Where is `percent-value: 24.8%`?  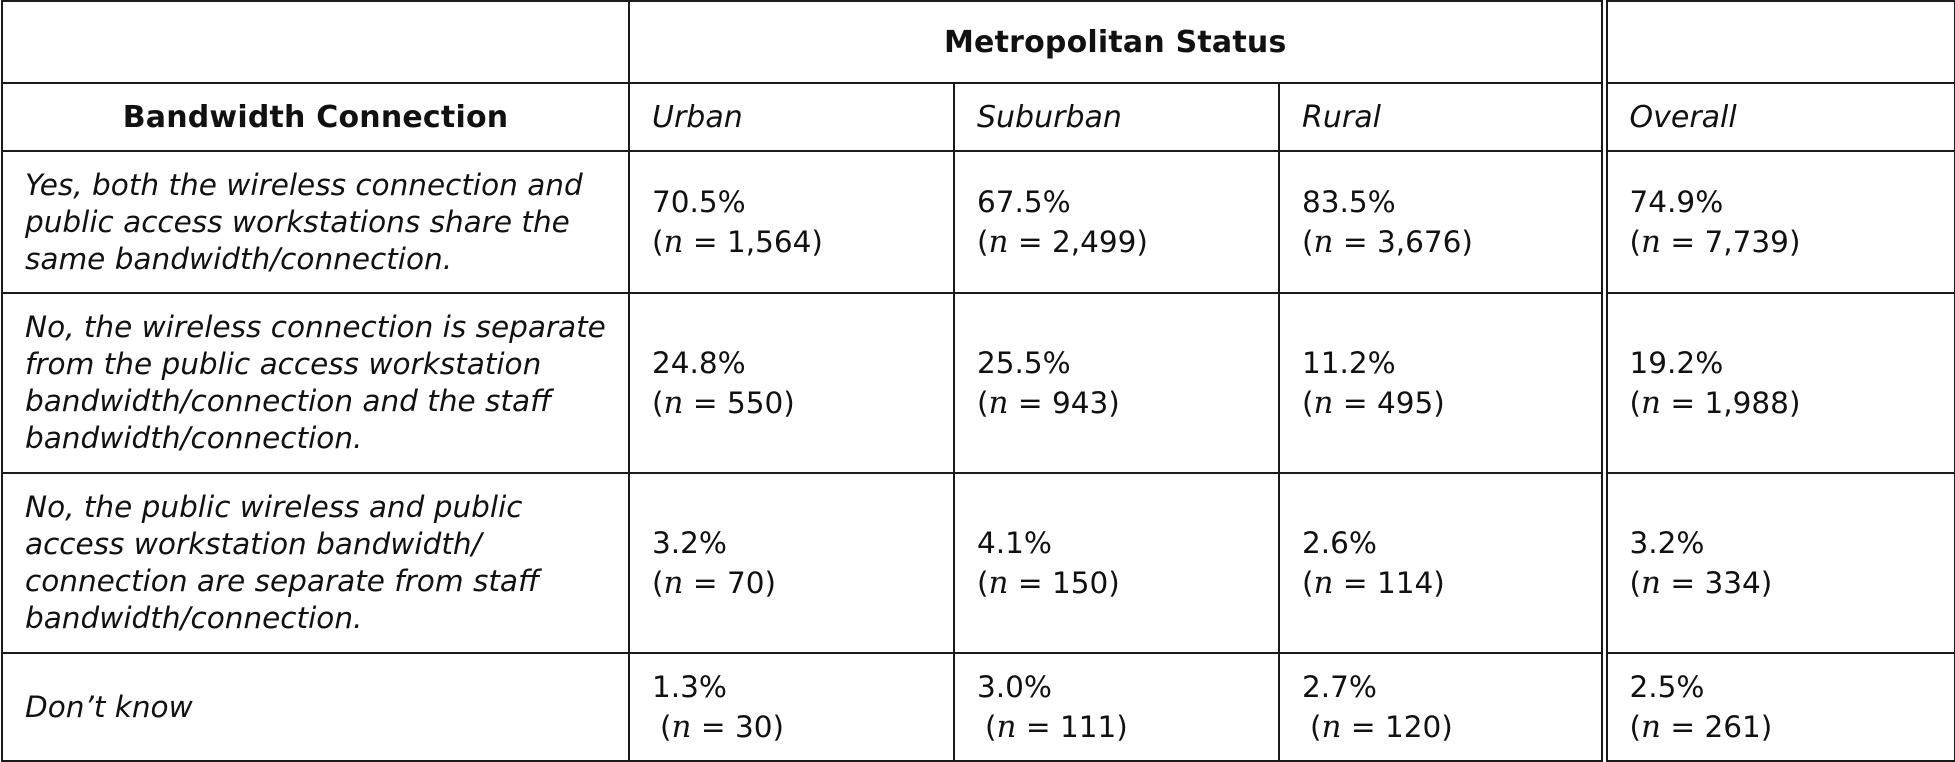 percent-value: 24.8% is located at coordinates (699, 363).